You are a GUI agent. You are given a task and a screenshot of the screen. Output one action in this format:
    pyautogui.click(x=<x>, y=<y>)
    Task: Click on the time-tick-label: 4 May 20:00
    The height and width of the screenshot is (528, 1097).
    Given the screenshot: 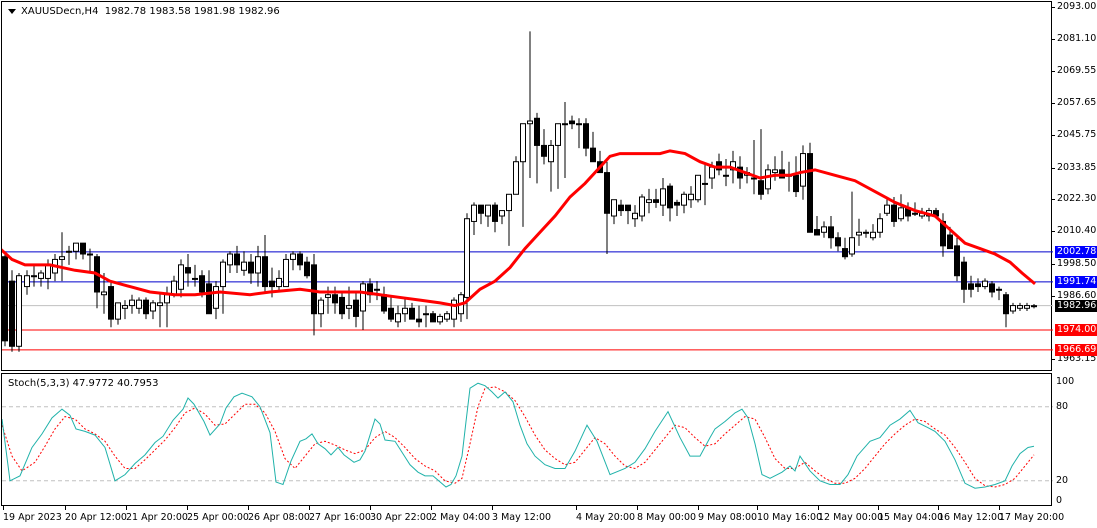 What is the action you would take?
    pyautogui.click(x=606, y=517)
    